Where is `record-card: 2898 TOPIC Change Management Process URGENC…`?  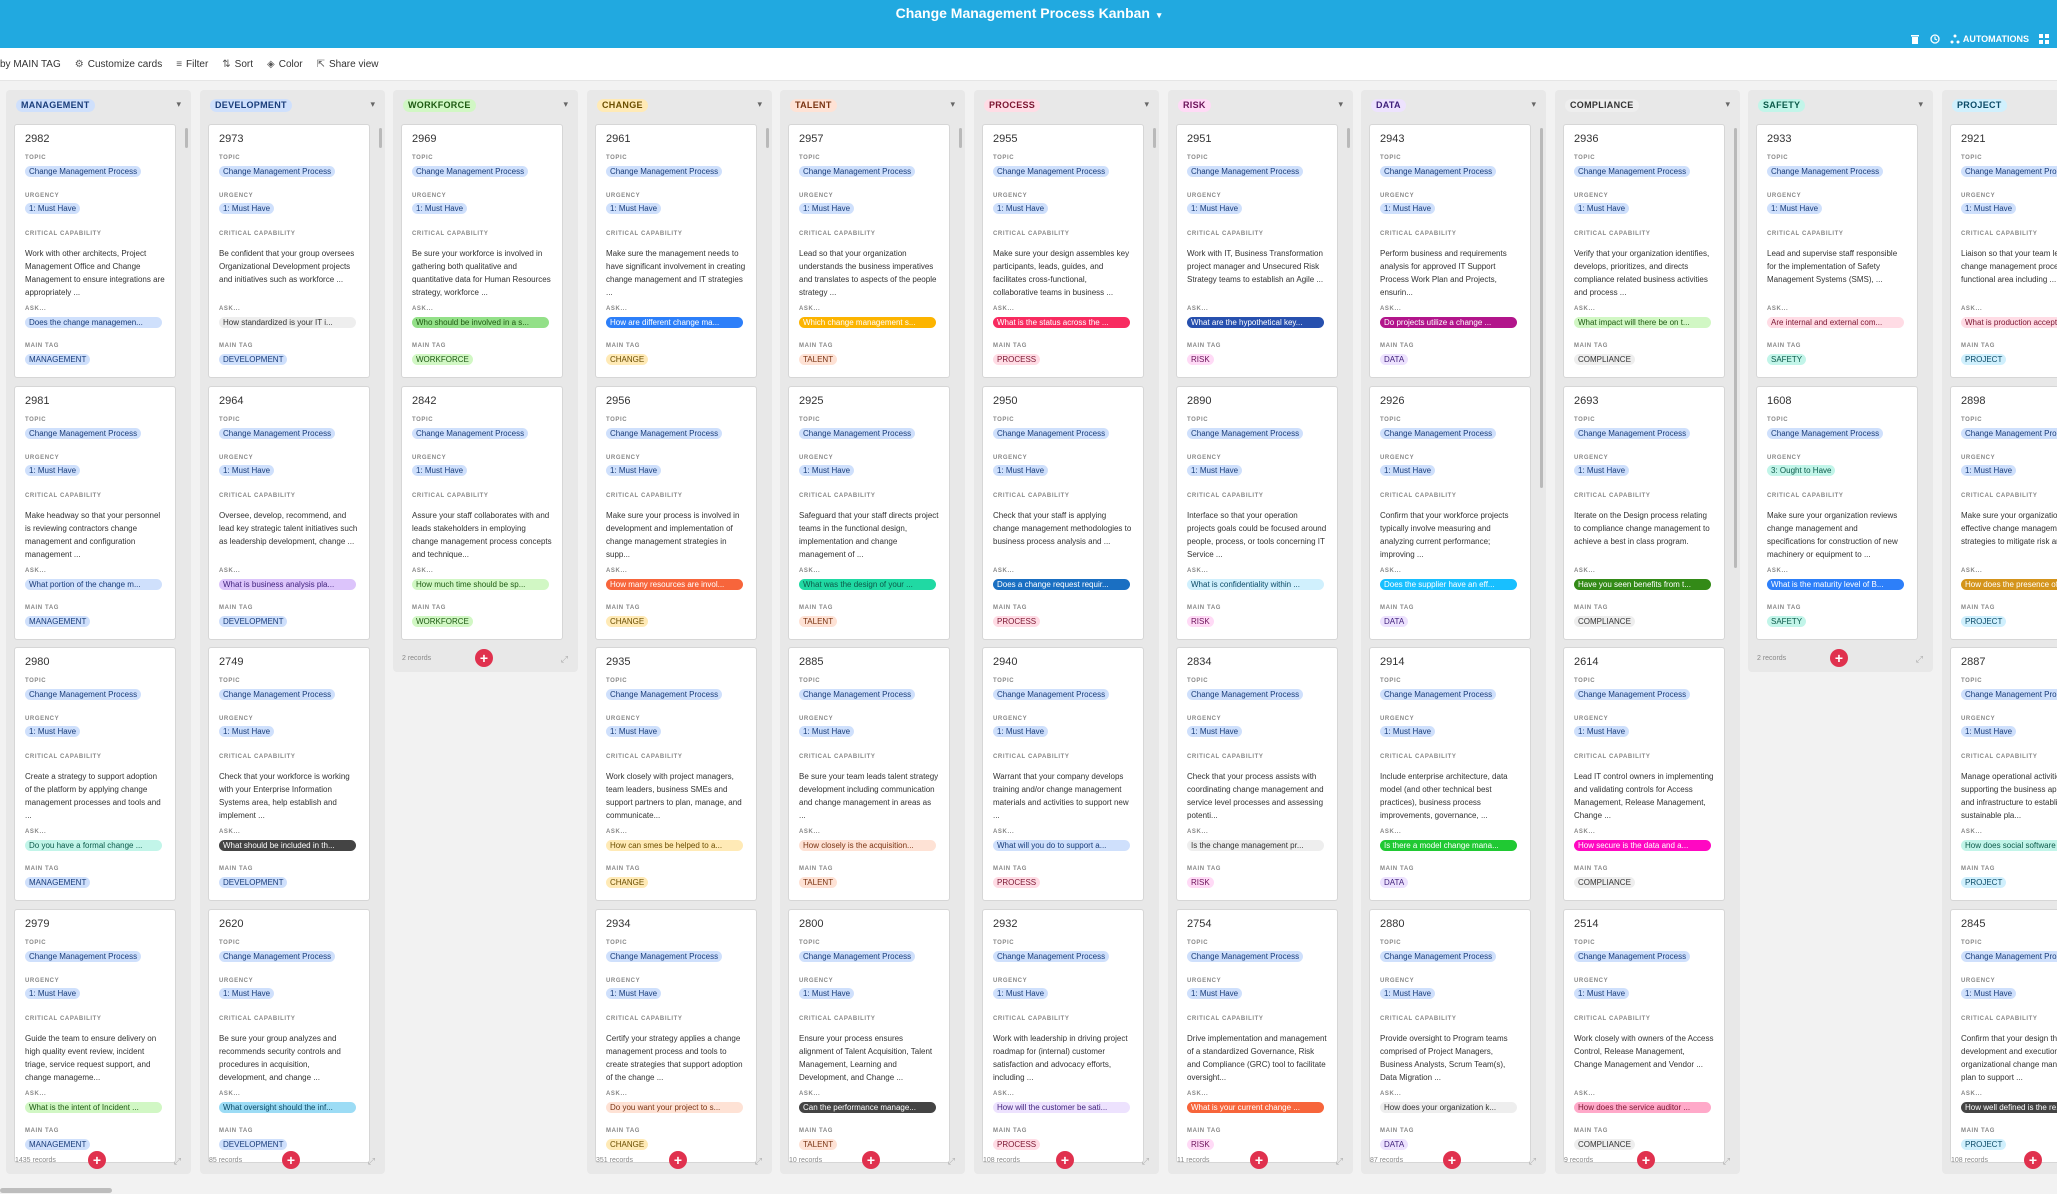 record-card: 2898 TOPIC Change Management Process URGENC… is located at coordinates (2003, 513).